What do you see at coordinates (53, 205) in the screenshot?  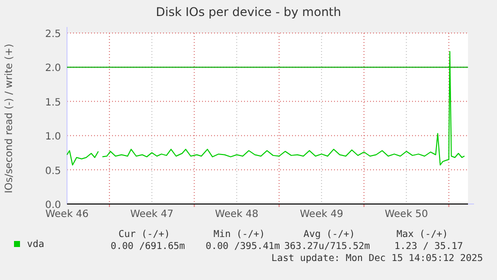 I see `y-tick-label: 0.0` at bounding box center [53, 205].